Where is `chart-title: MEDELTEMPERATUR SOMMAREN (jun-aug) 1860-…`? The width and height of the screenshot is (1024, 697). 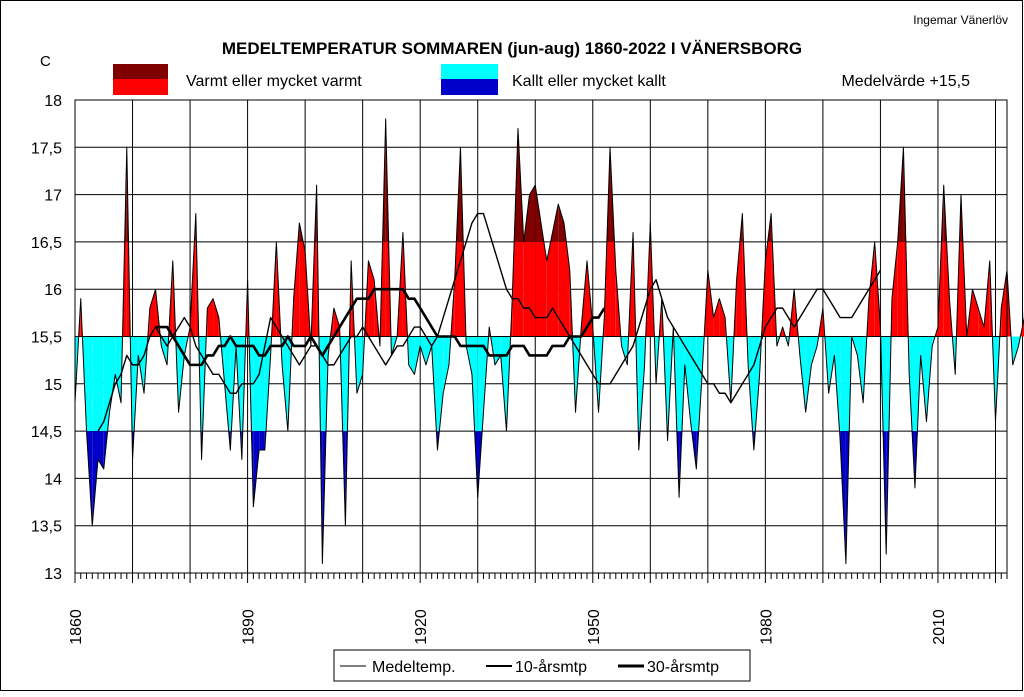 chart-title: MEDELTEMPERATUR SOMMAREN (jun-aug) 1860-… is located at coordinates (512, 48).